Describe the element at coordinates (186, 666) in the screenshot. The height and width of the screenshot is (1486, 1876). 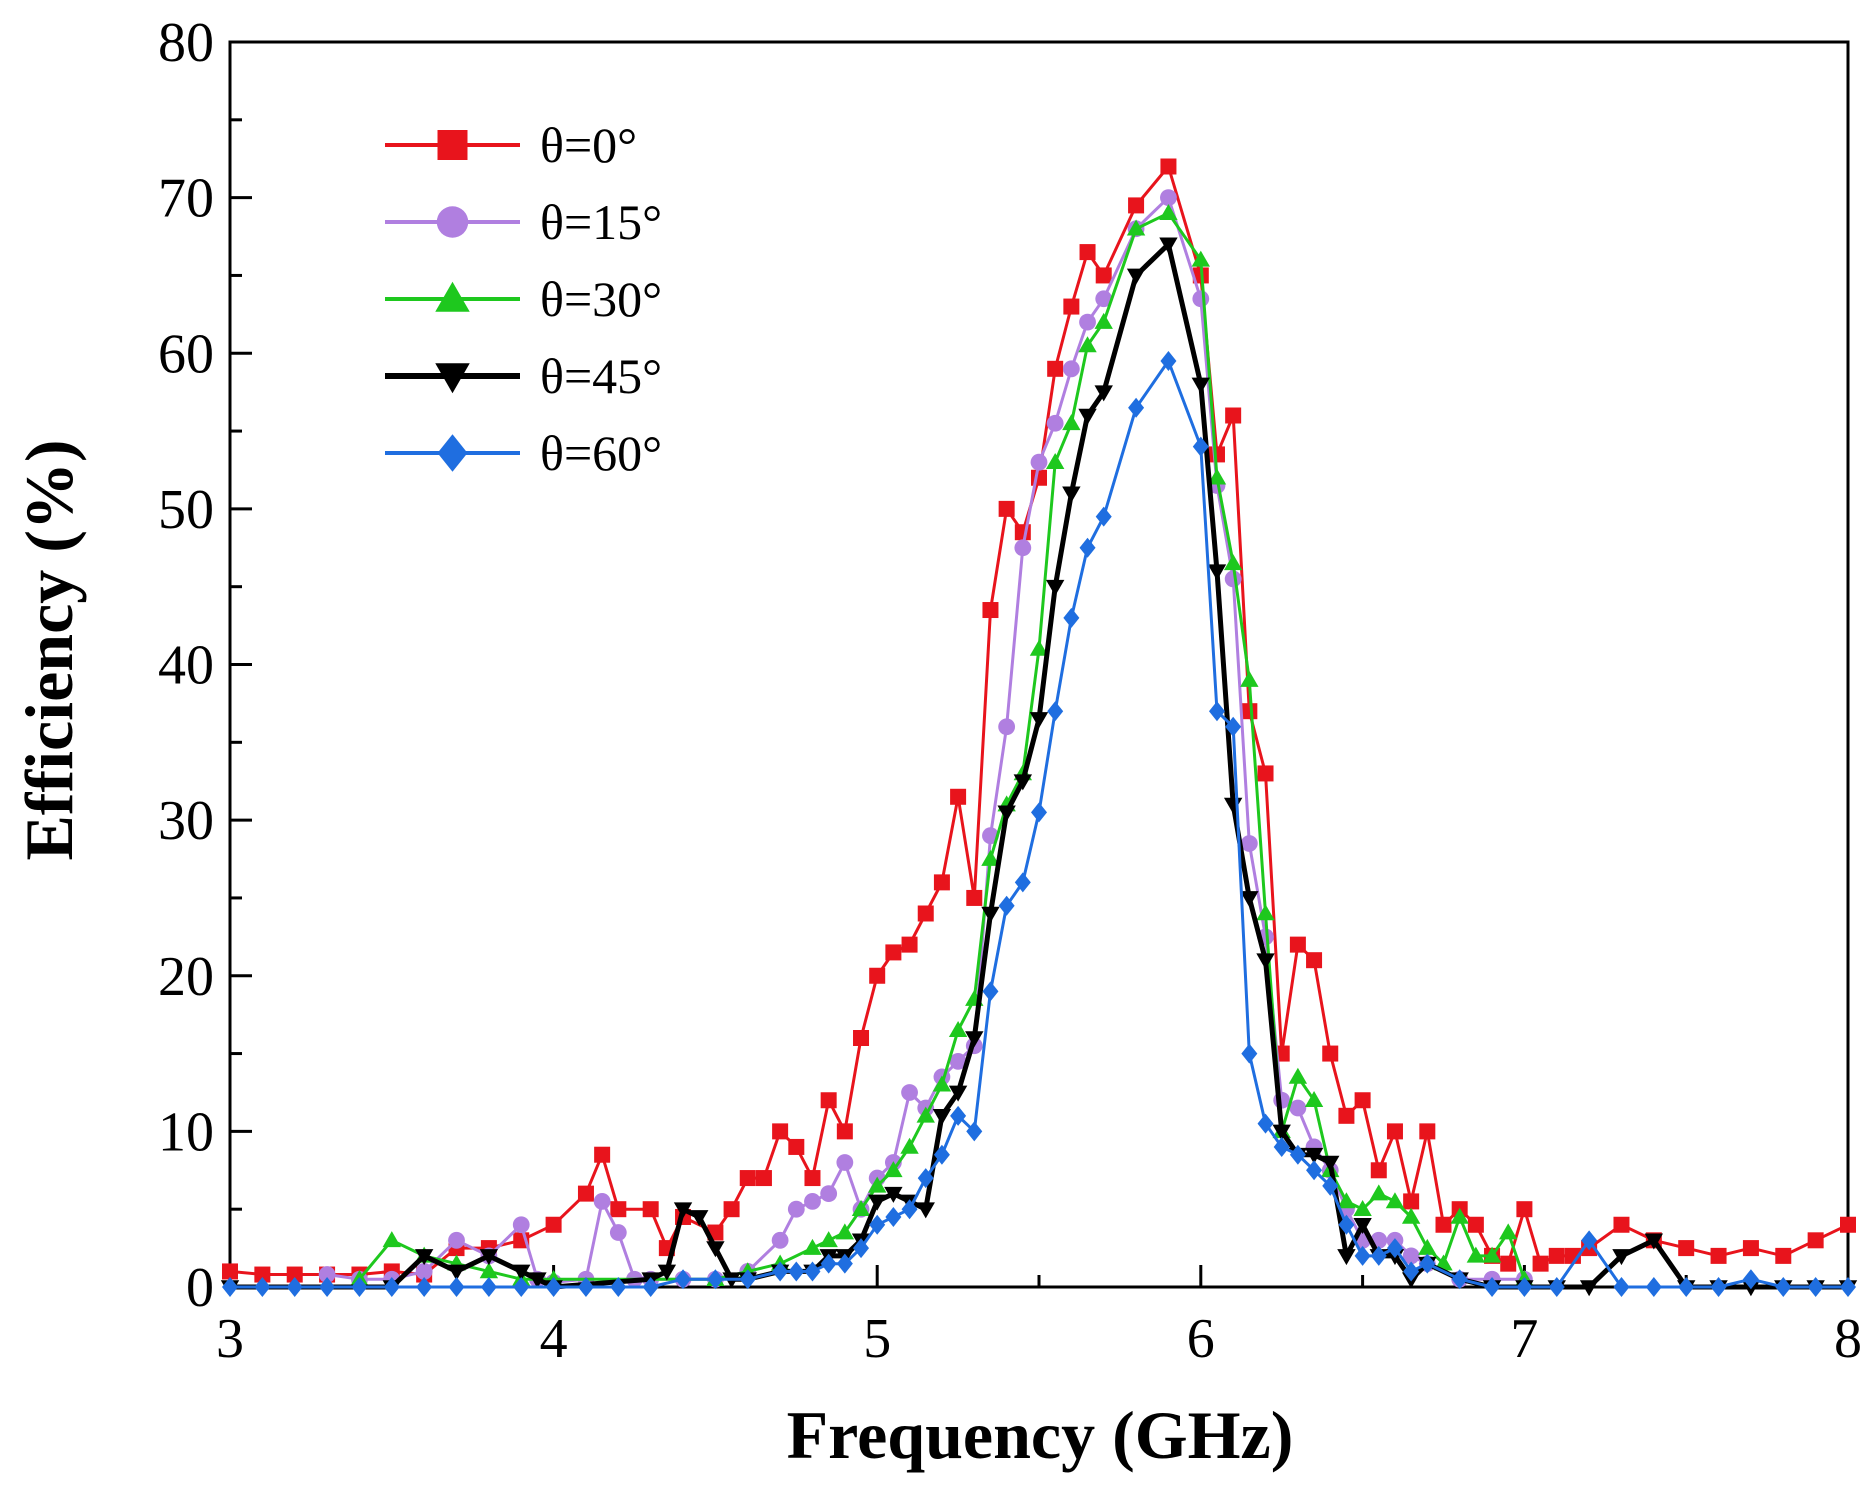
I see `y-tick-label: 40` at that location.